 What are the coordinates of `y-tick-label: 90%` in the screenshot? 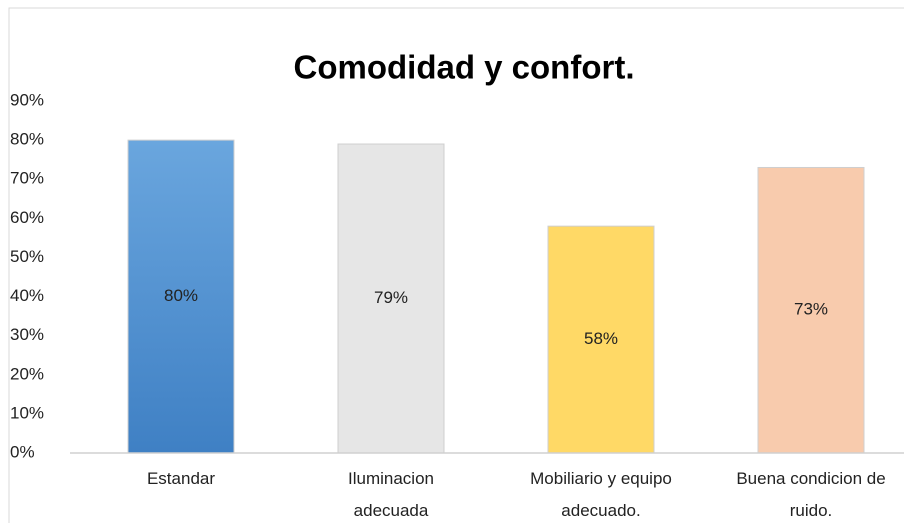 It's located at (27, 99).